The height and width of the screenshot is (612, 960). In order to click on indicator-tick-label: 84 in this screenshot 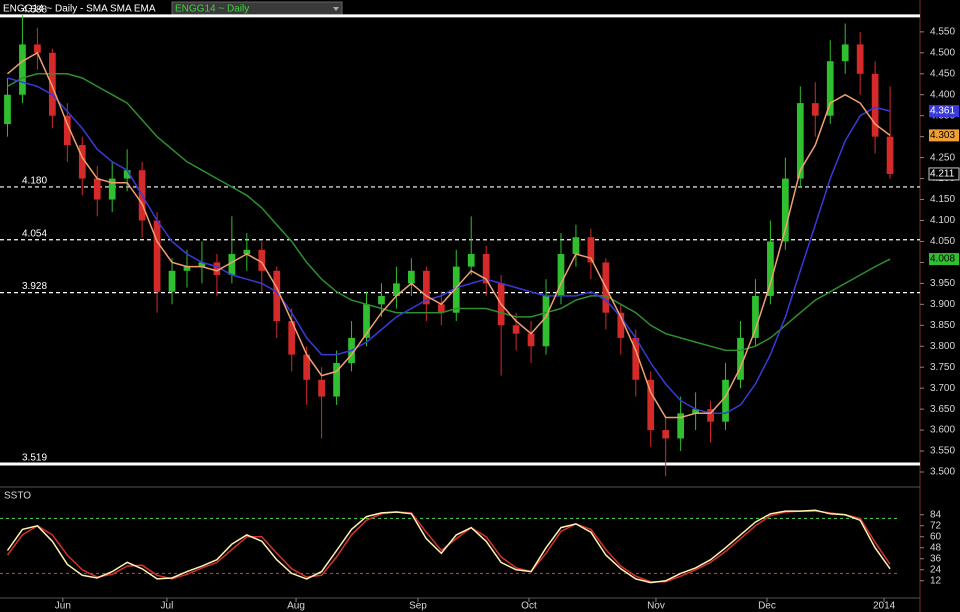, I will do `click(936, 514)`.